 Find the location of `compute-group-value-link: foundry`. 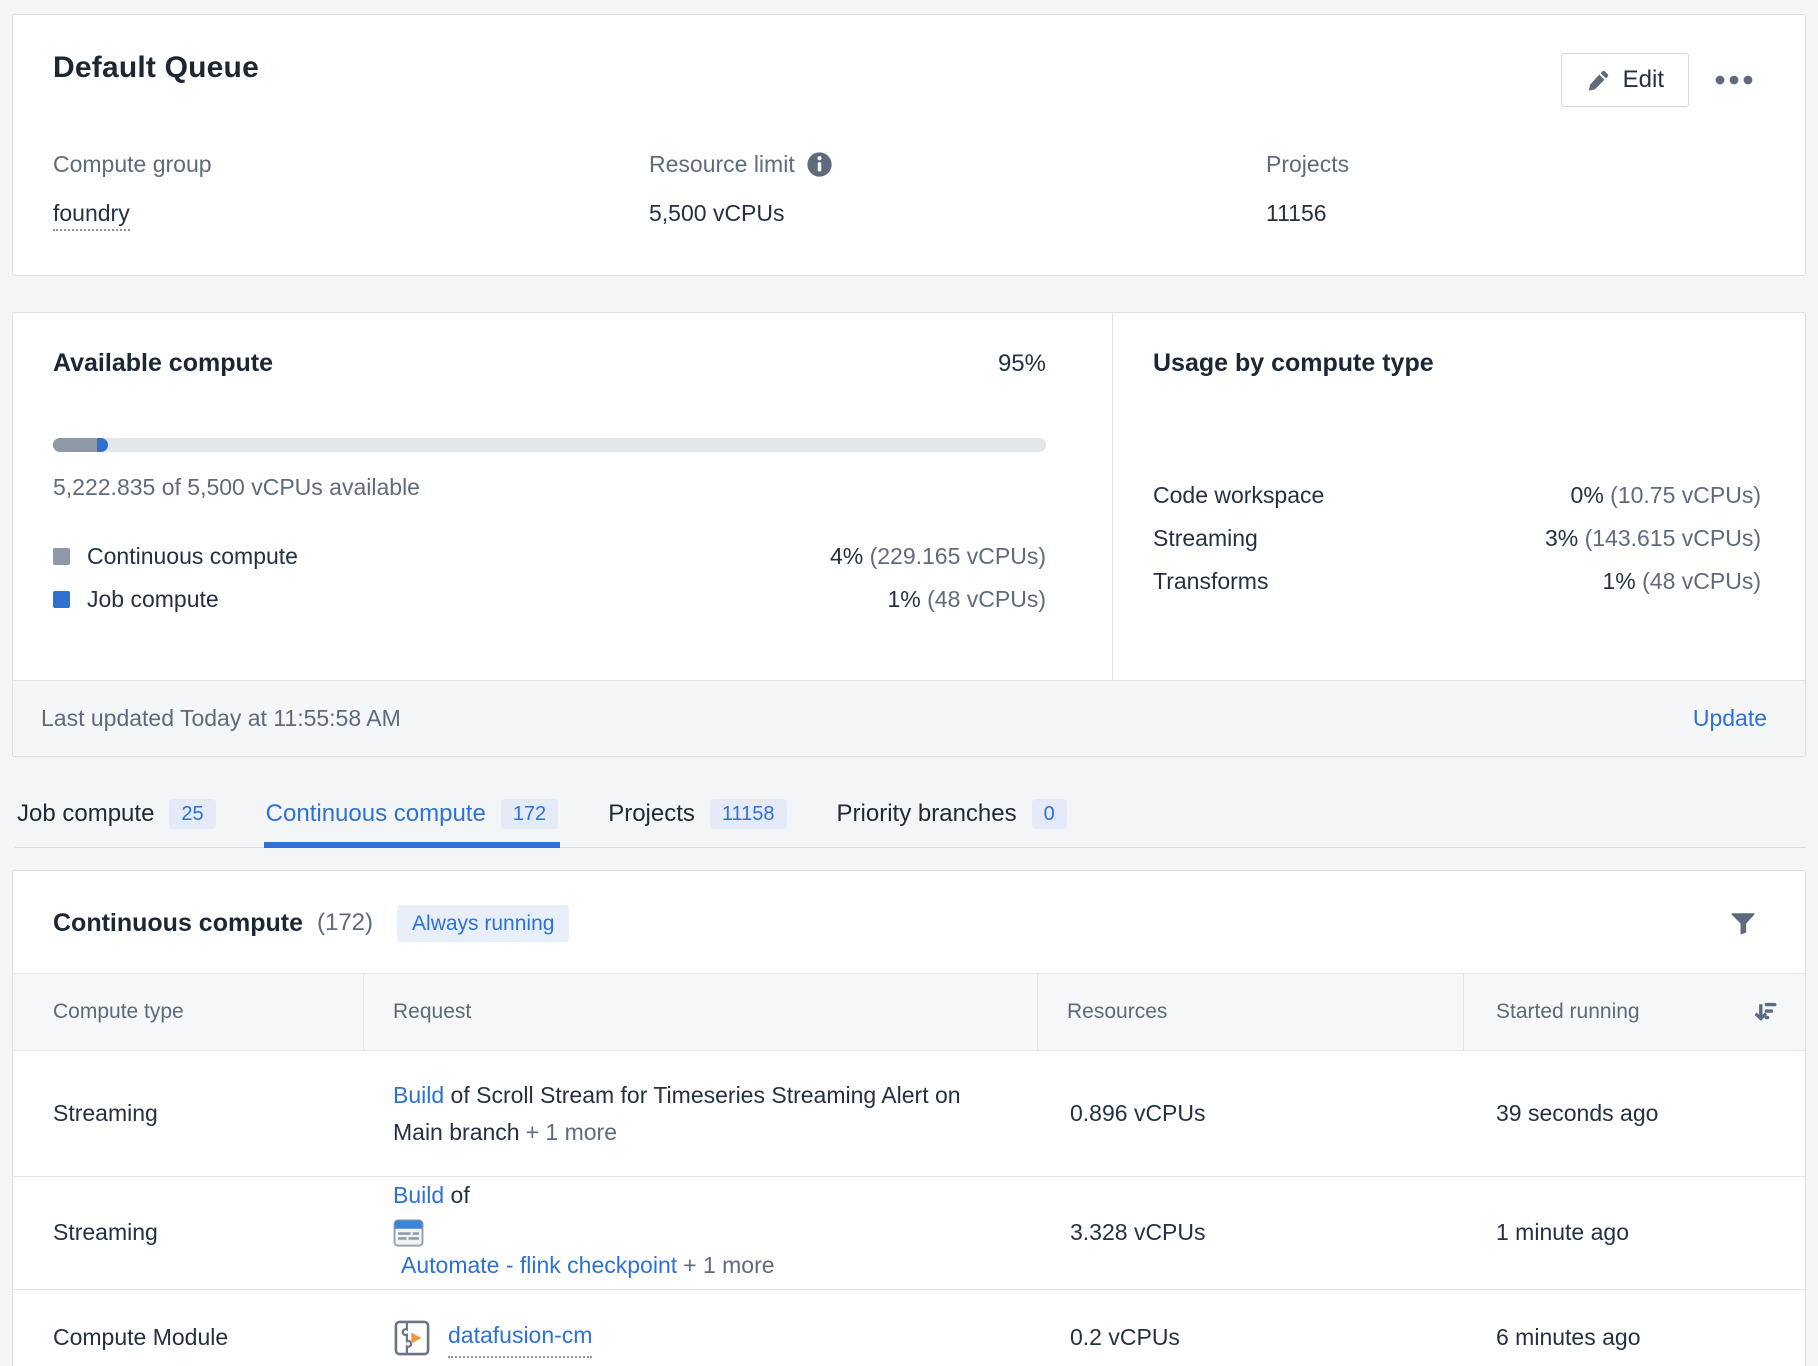

compute-group-value-link: foundry is located at coordinates (91, 215).